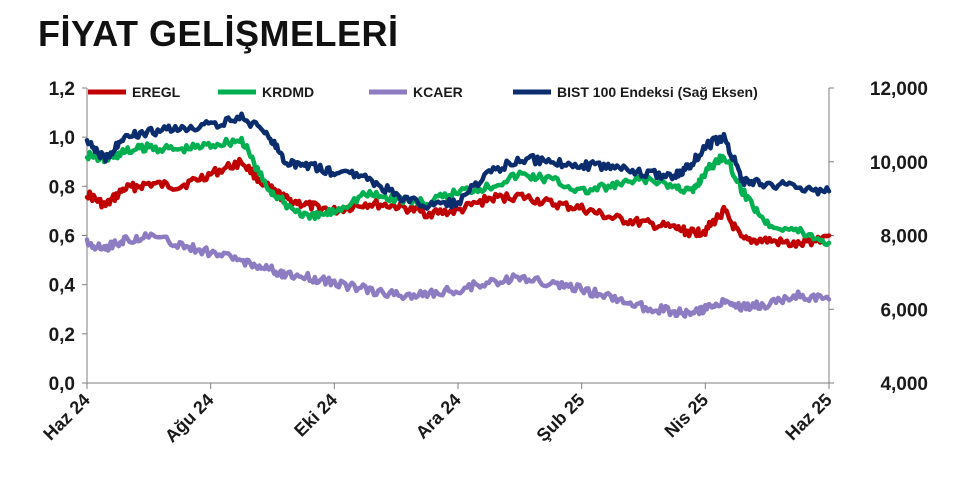 The image size is (960, 491). What do you see at coordinates (687, 416) in the screenshot?
I see `x-tick-label: Nis 25` at bounding box center [687, 416].